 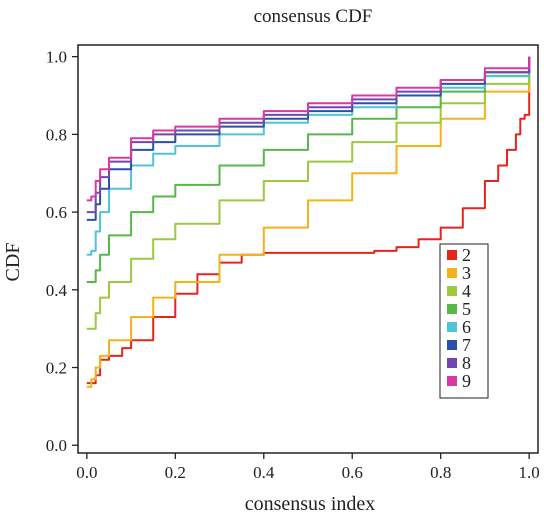 I want to click on legend-label-5: 5, so click(x=466, y=309).